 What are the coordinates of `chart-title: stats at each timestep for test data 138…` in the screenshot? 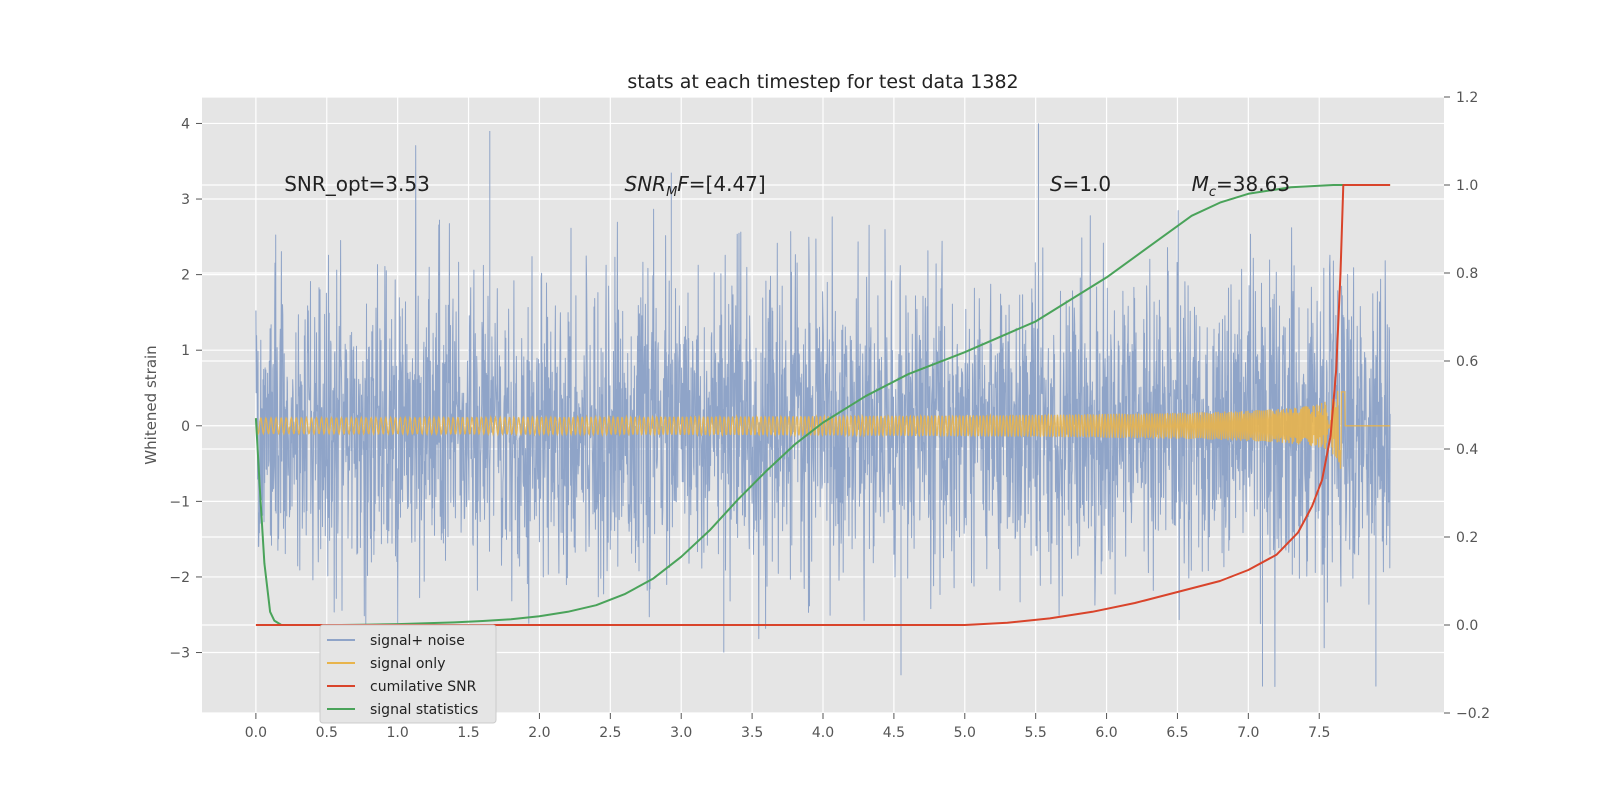 It's located at (822, 82).